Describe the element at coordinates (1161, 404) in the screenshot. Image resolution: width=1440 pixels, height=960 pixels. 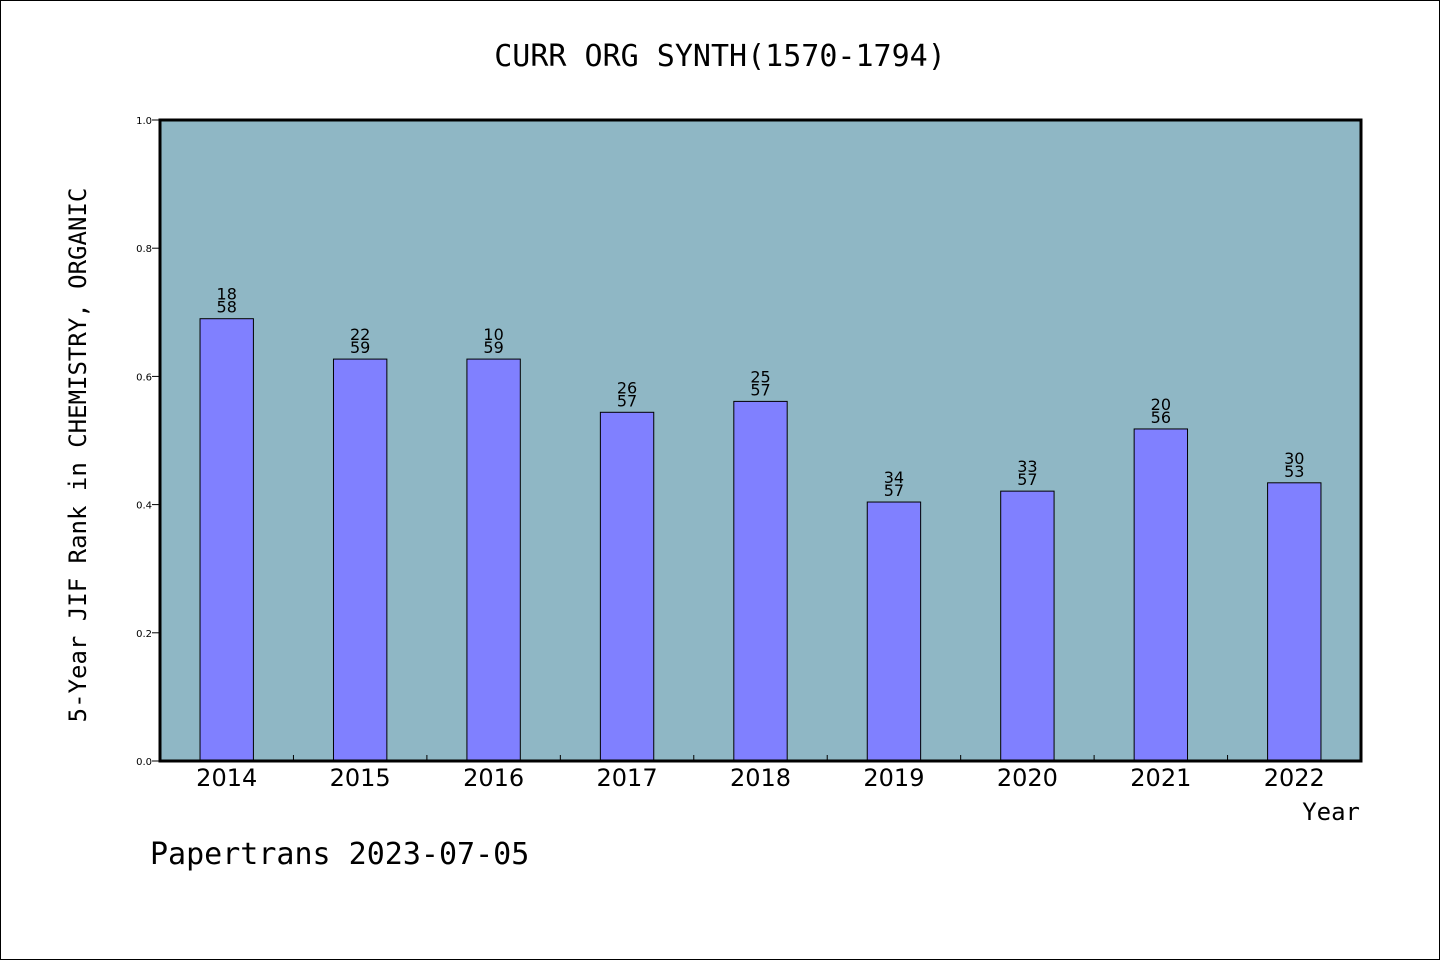
I see `bar-rank-label: 20` at that location.